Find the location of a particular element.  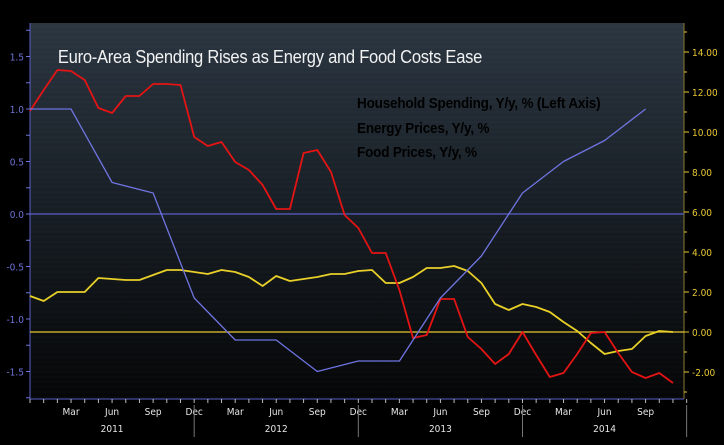

left-axis-tick-label: -1.5 is located at coordinates (15, 373).